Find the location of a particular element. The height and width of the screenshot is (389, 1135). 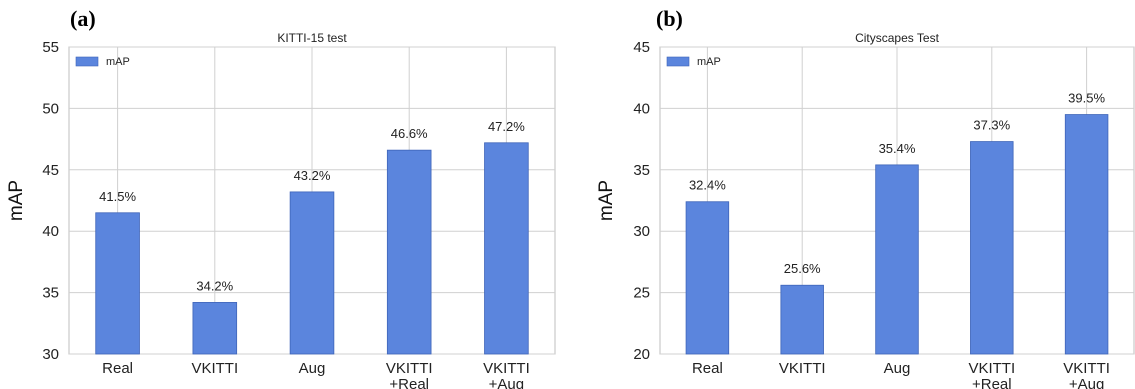

panel-label: (a) is located at coordinates (83, 18).